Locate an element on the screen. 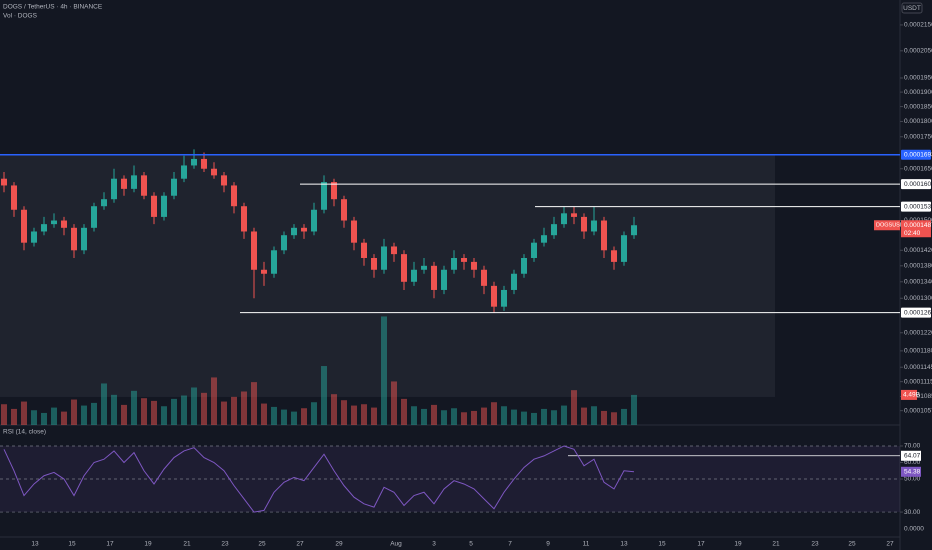 The image size is (932, 550). y-tick-label: 0.0001420 is located at coordinates (918, 250).